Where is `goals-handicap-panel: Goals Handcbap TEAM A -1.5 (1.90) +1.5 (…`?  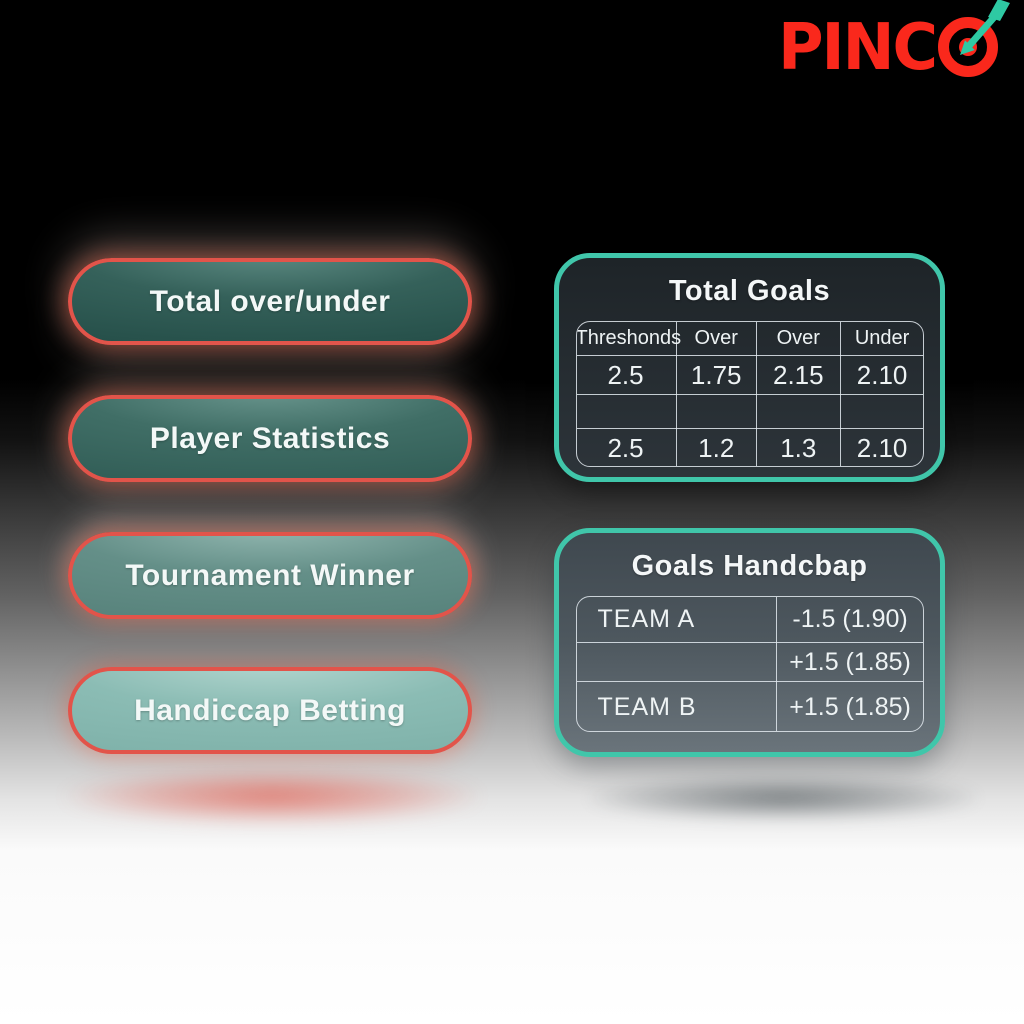
goals-handicap-panel: Goals Handcbap TEAM A -1.5 (1.90) +1.5 (… is located at coordinates (749, 642).